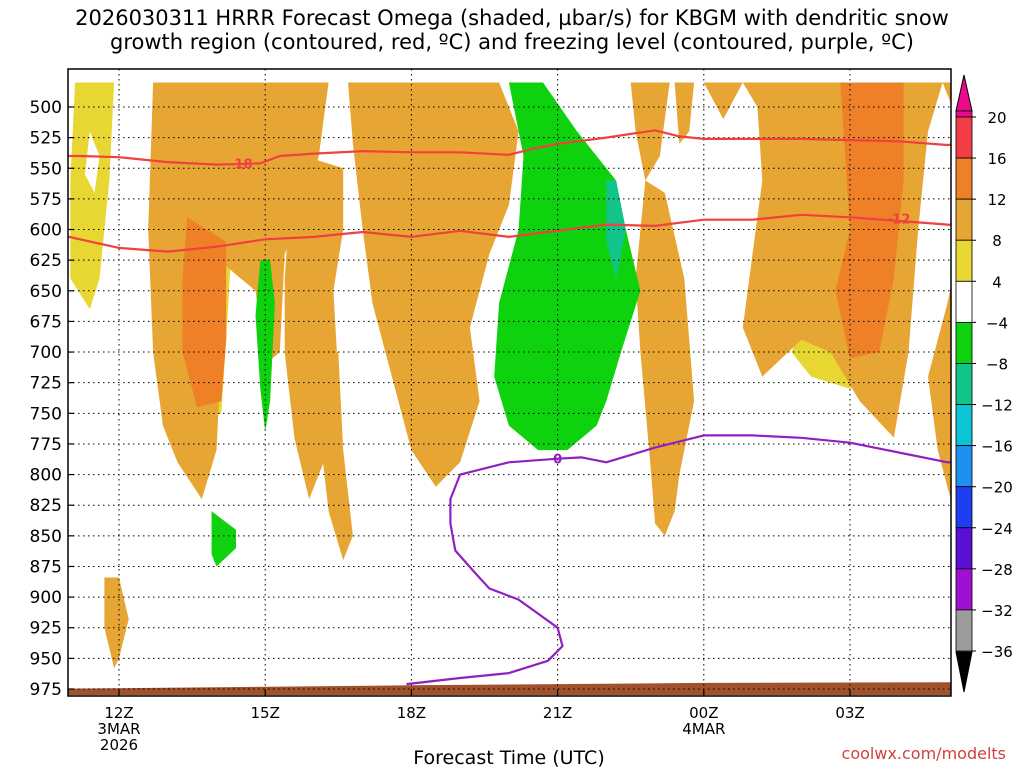  Describe the element at coordinates (997, 364) in the screenshot. I see `colorbar-label: −8` at that location.